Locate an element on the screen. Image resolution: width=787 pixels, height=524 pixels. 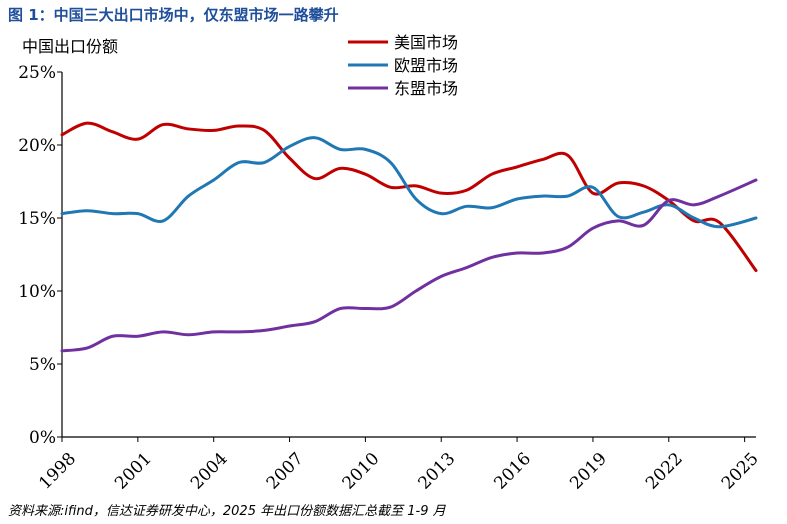
x-tick-label: 1998 is located at coordinates (57, 471).